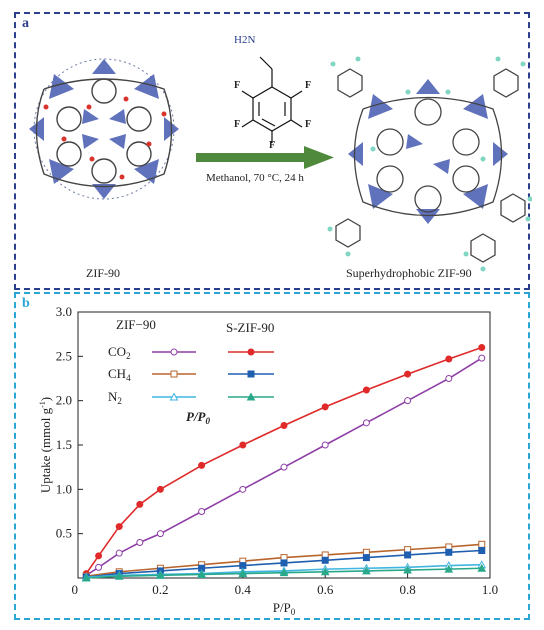 Image resolution: width=544 pixels, height=630 pixels. I want to click on x-tick-label: 0.4, so click(243, 589).